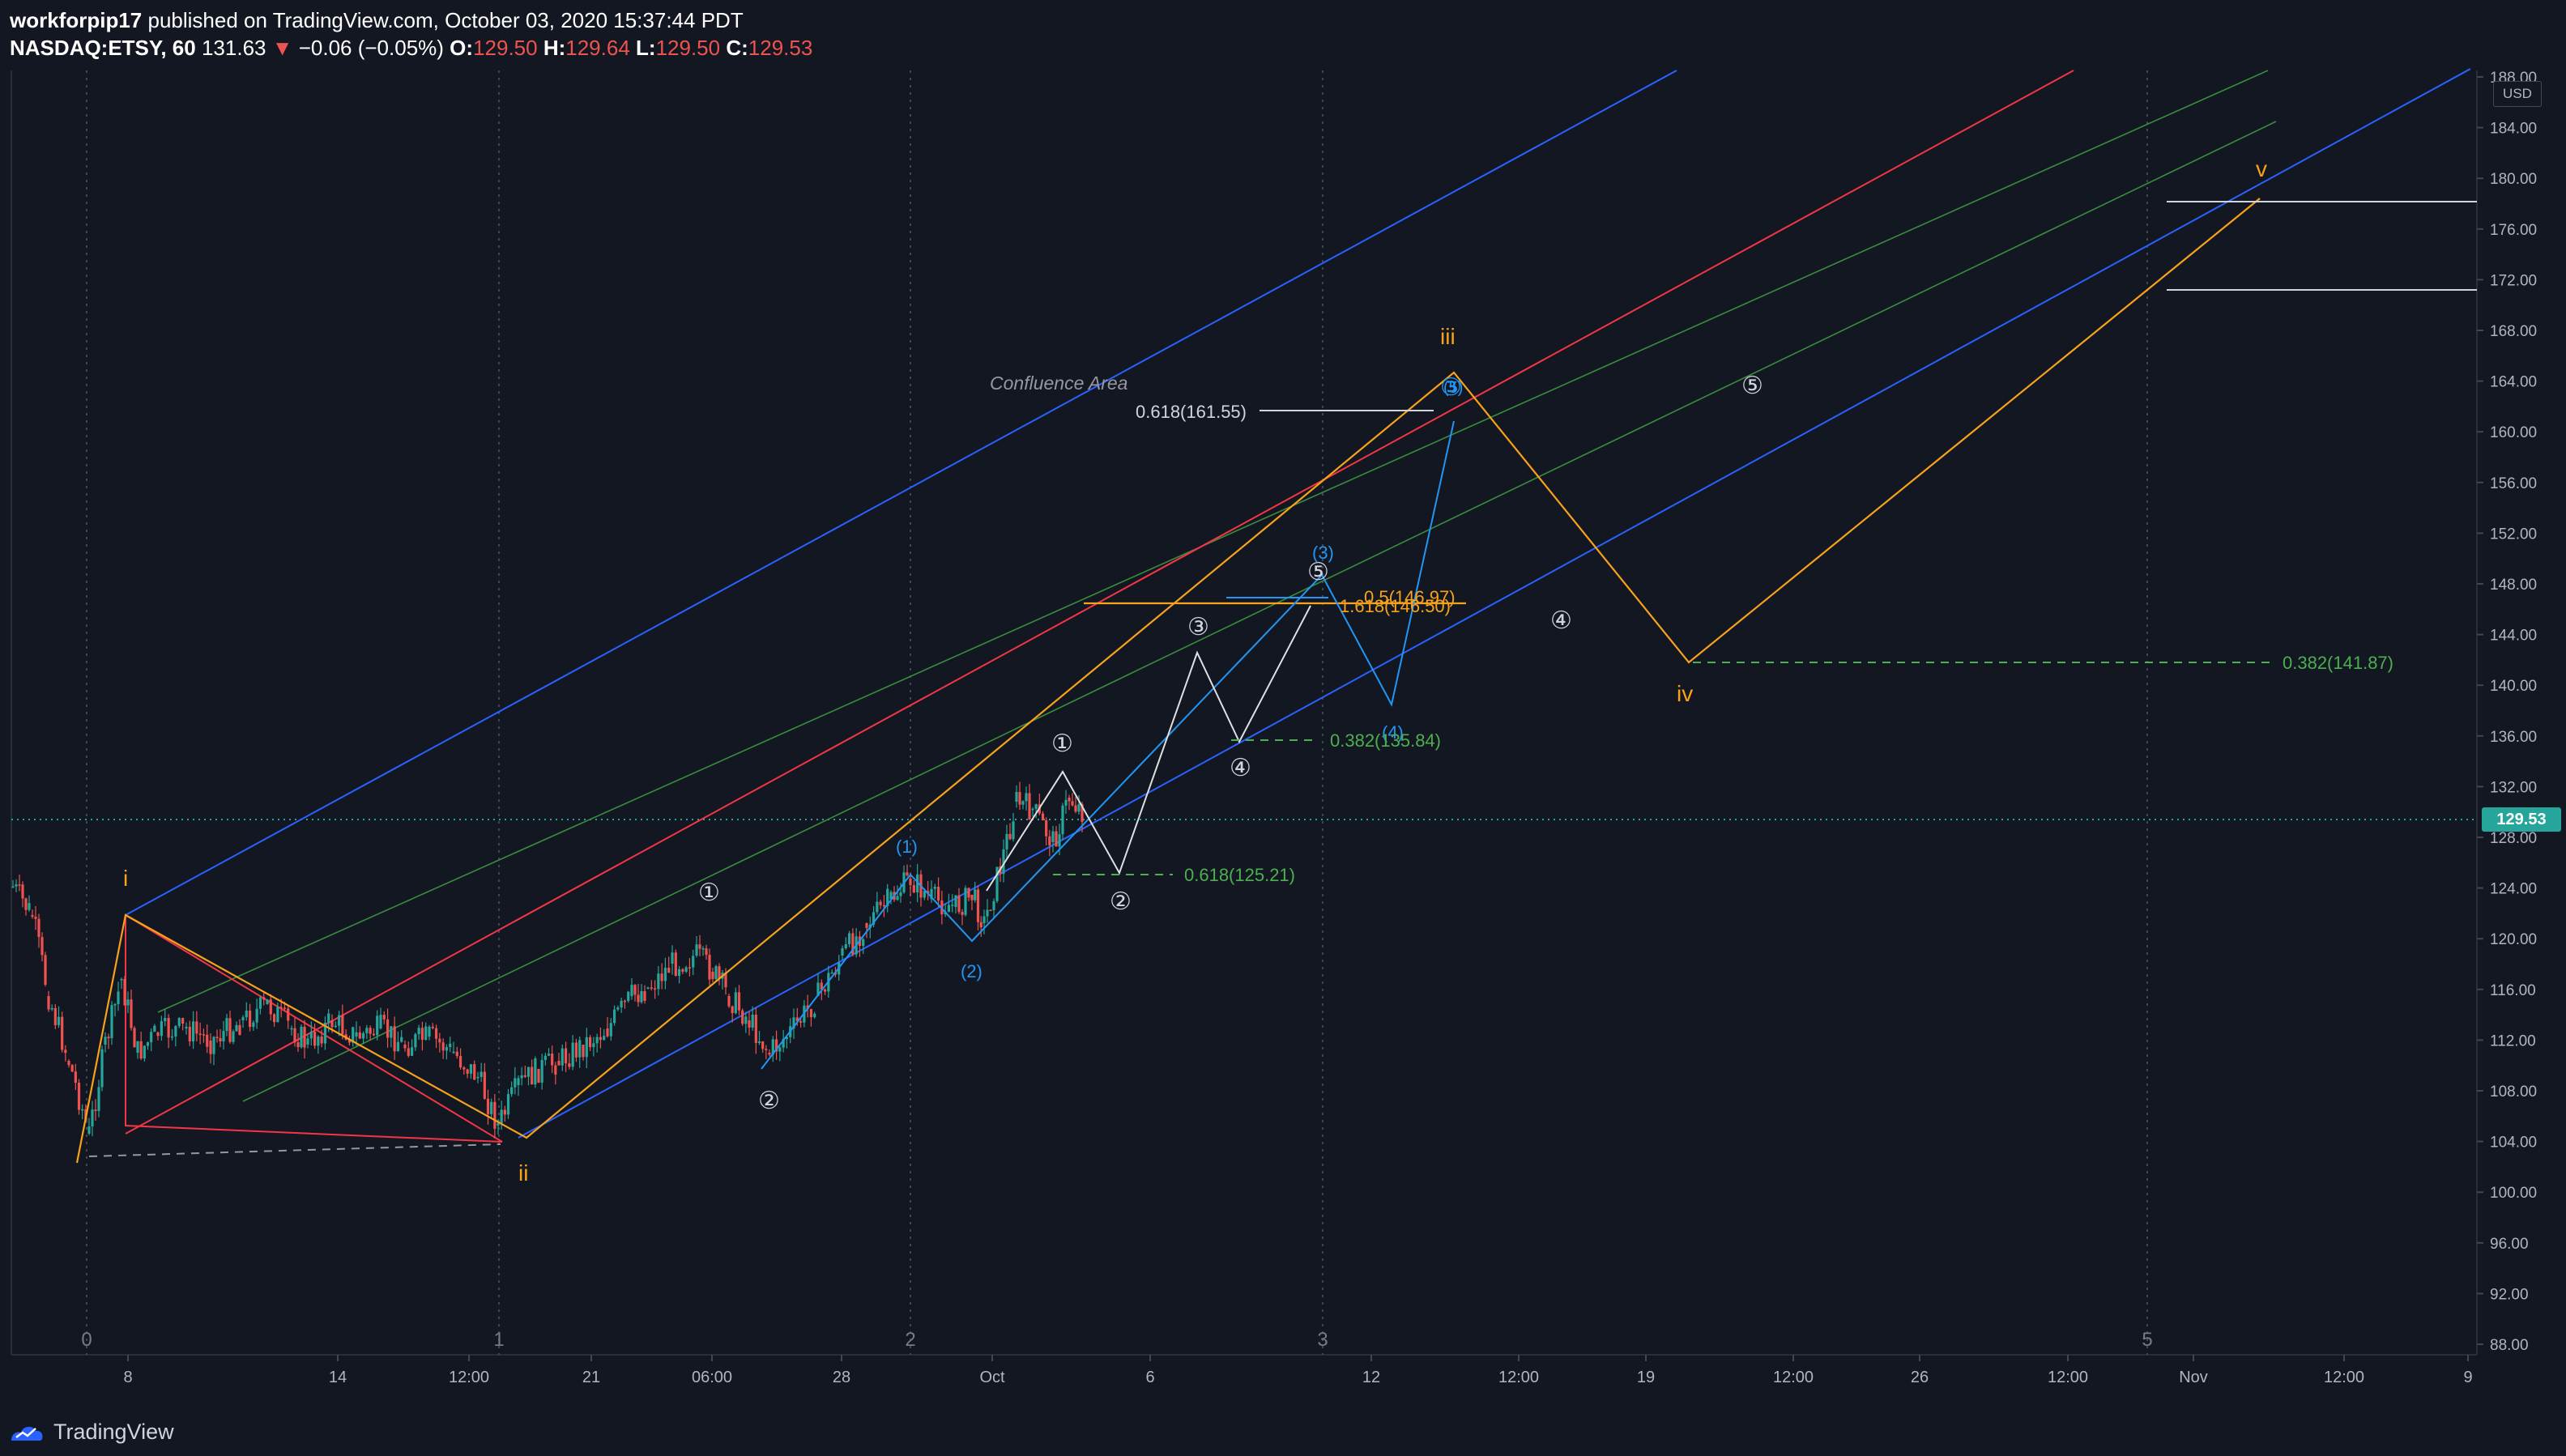 Image resolution: width=2566 pixels, height=1456 pixels. I want to click on tradingview-logo-icon, so click(27, 1432).